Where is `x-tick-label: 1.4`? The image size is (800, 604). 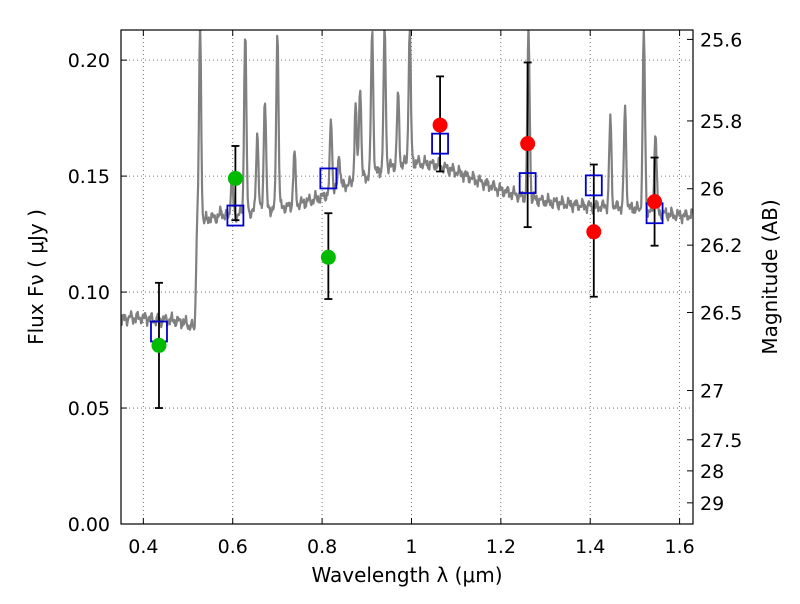
x-tick-label: 1.4 is located at coordinates (590, 547).